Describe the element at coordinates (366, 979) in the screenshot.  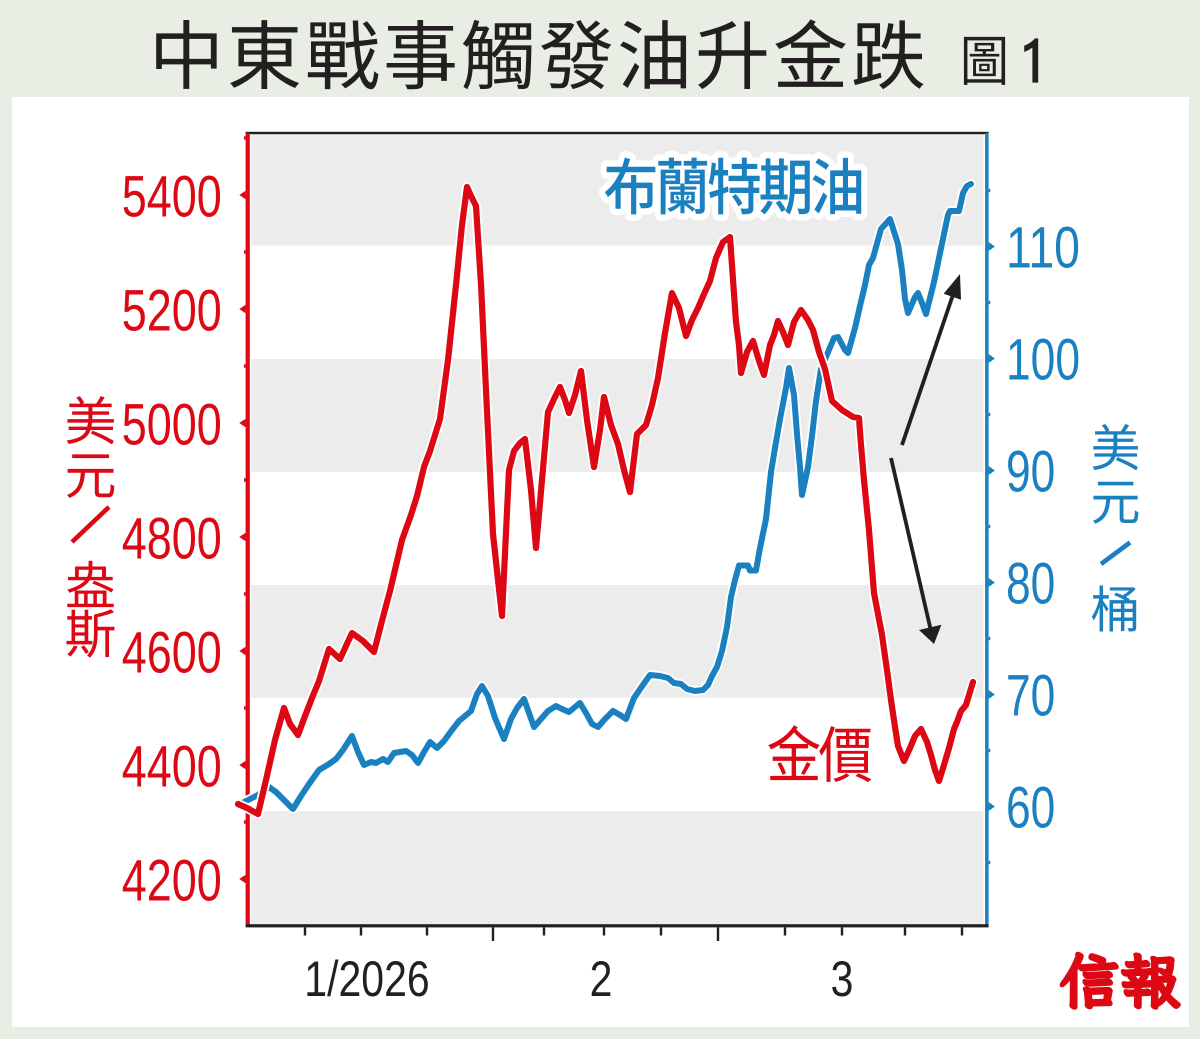
I see `svg-text: 1/2026` at that location.